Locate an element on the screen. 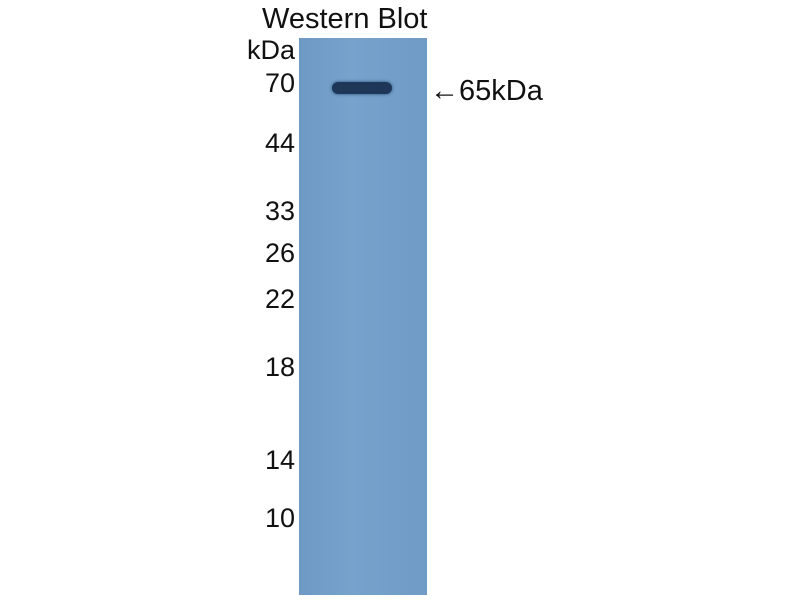  protein-band is located at coordinates (362, 88).